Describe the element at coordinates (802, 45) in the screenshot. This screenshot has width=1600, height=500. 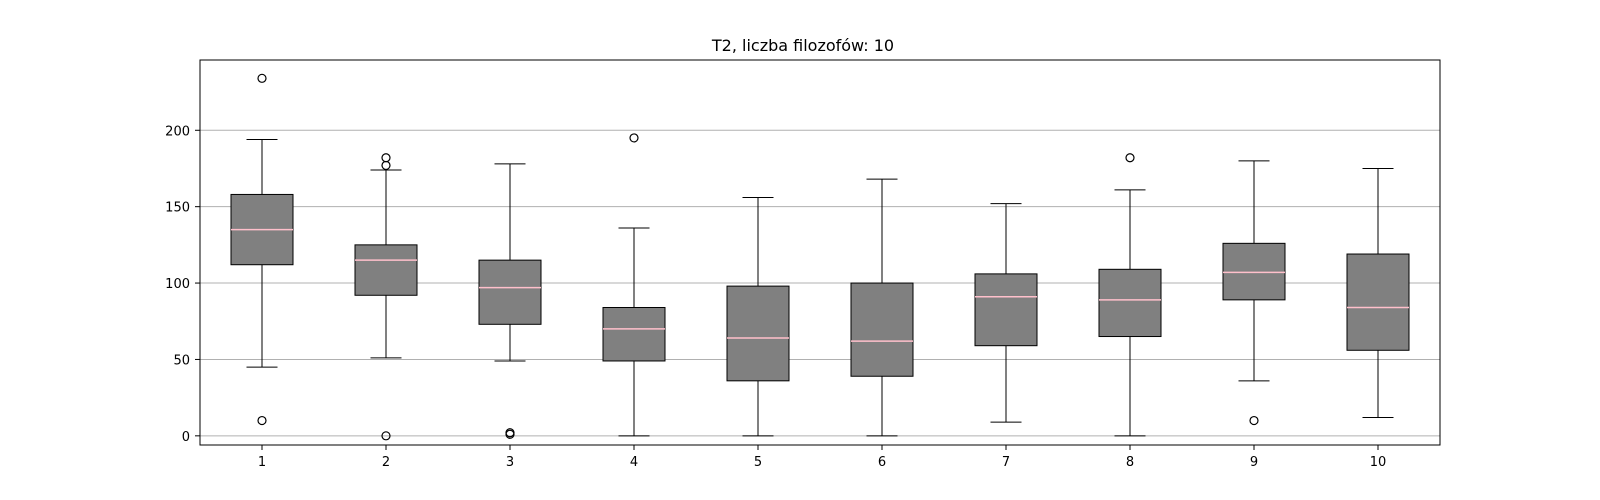
I see `chart-title: T2, liczba filozofów: 10` at that location.